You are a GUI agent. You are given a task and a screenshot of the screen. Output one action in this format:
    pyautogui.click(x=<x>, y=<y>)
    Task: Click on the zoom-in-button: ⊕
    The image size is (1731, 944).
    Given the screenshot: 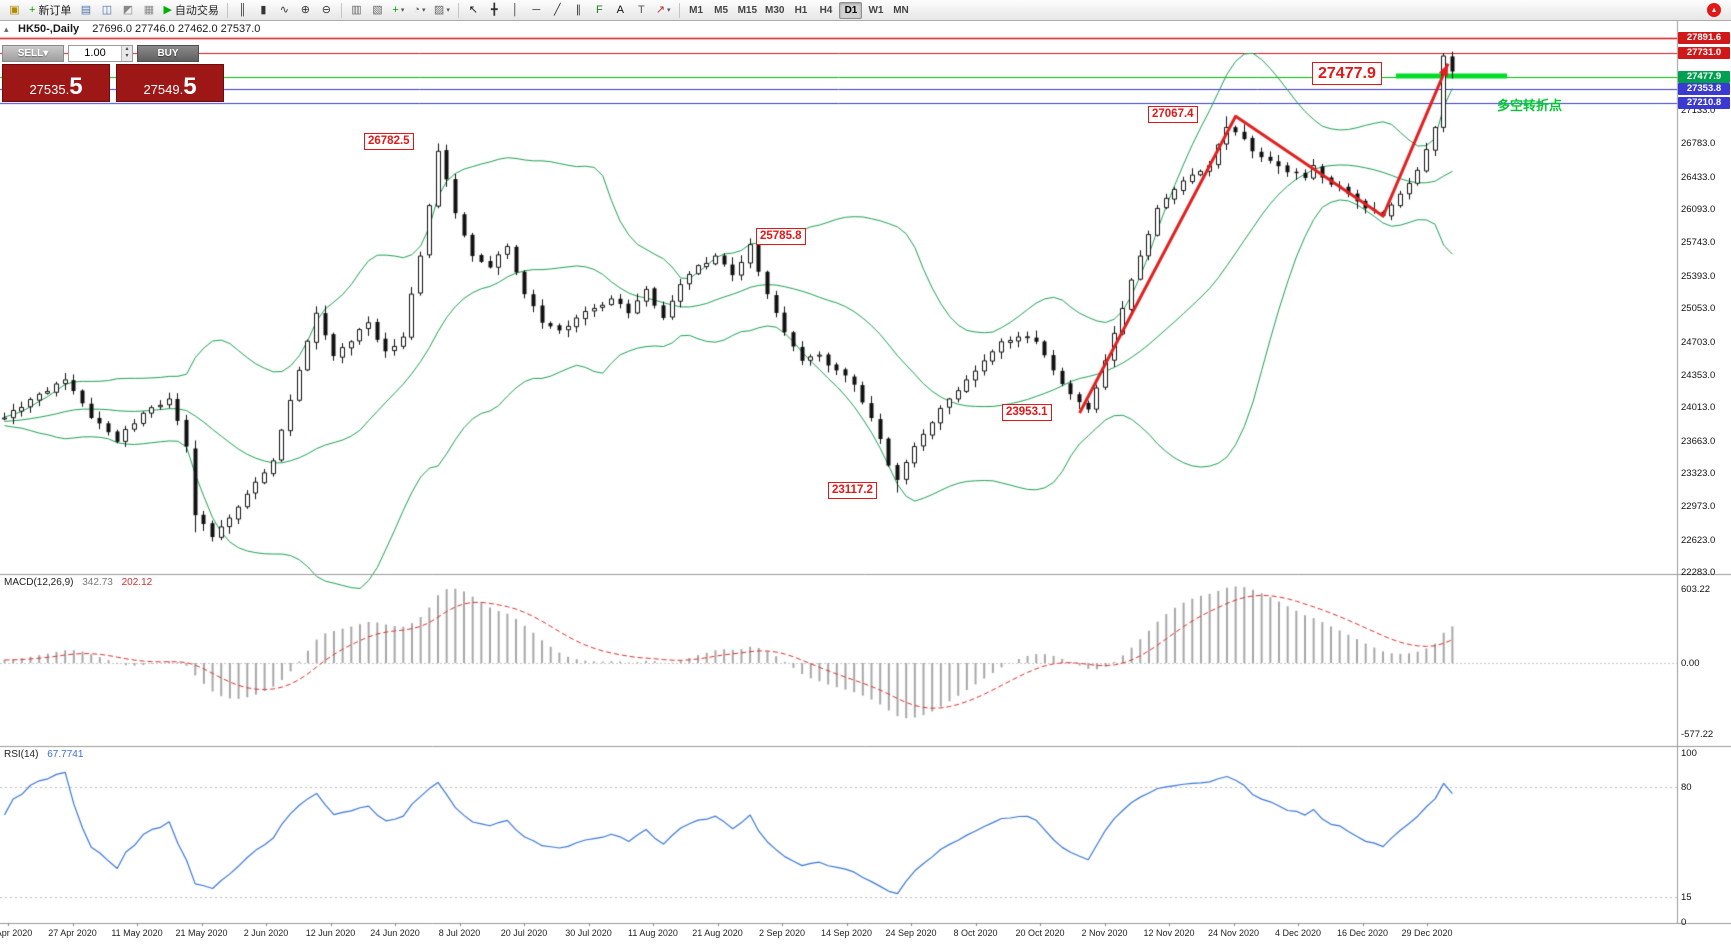 What is the action you would take?
    pyautogui.click(x=305, y=10)
    